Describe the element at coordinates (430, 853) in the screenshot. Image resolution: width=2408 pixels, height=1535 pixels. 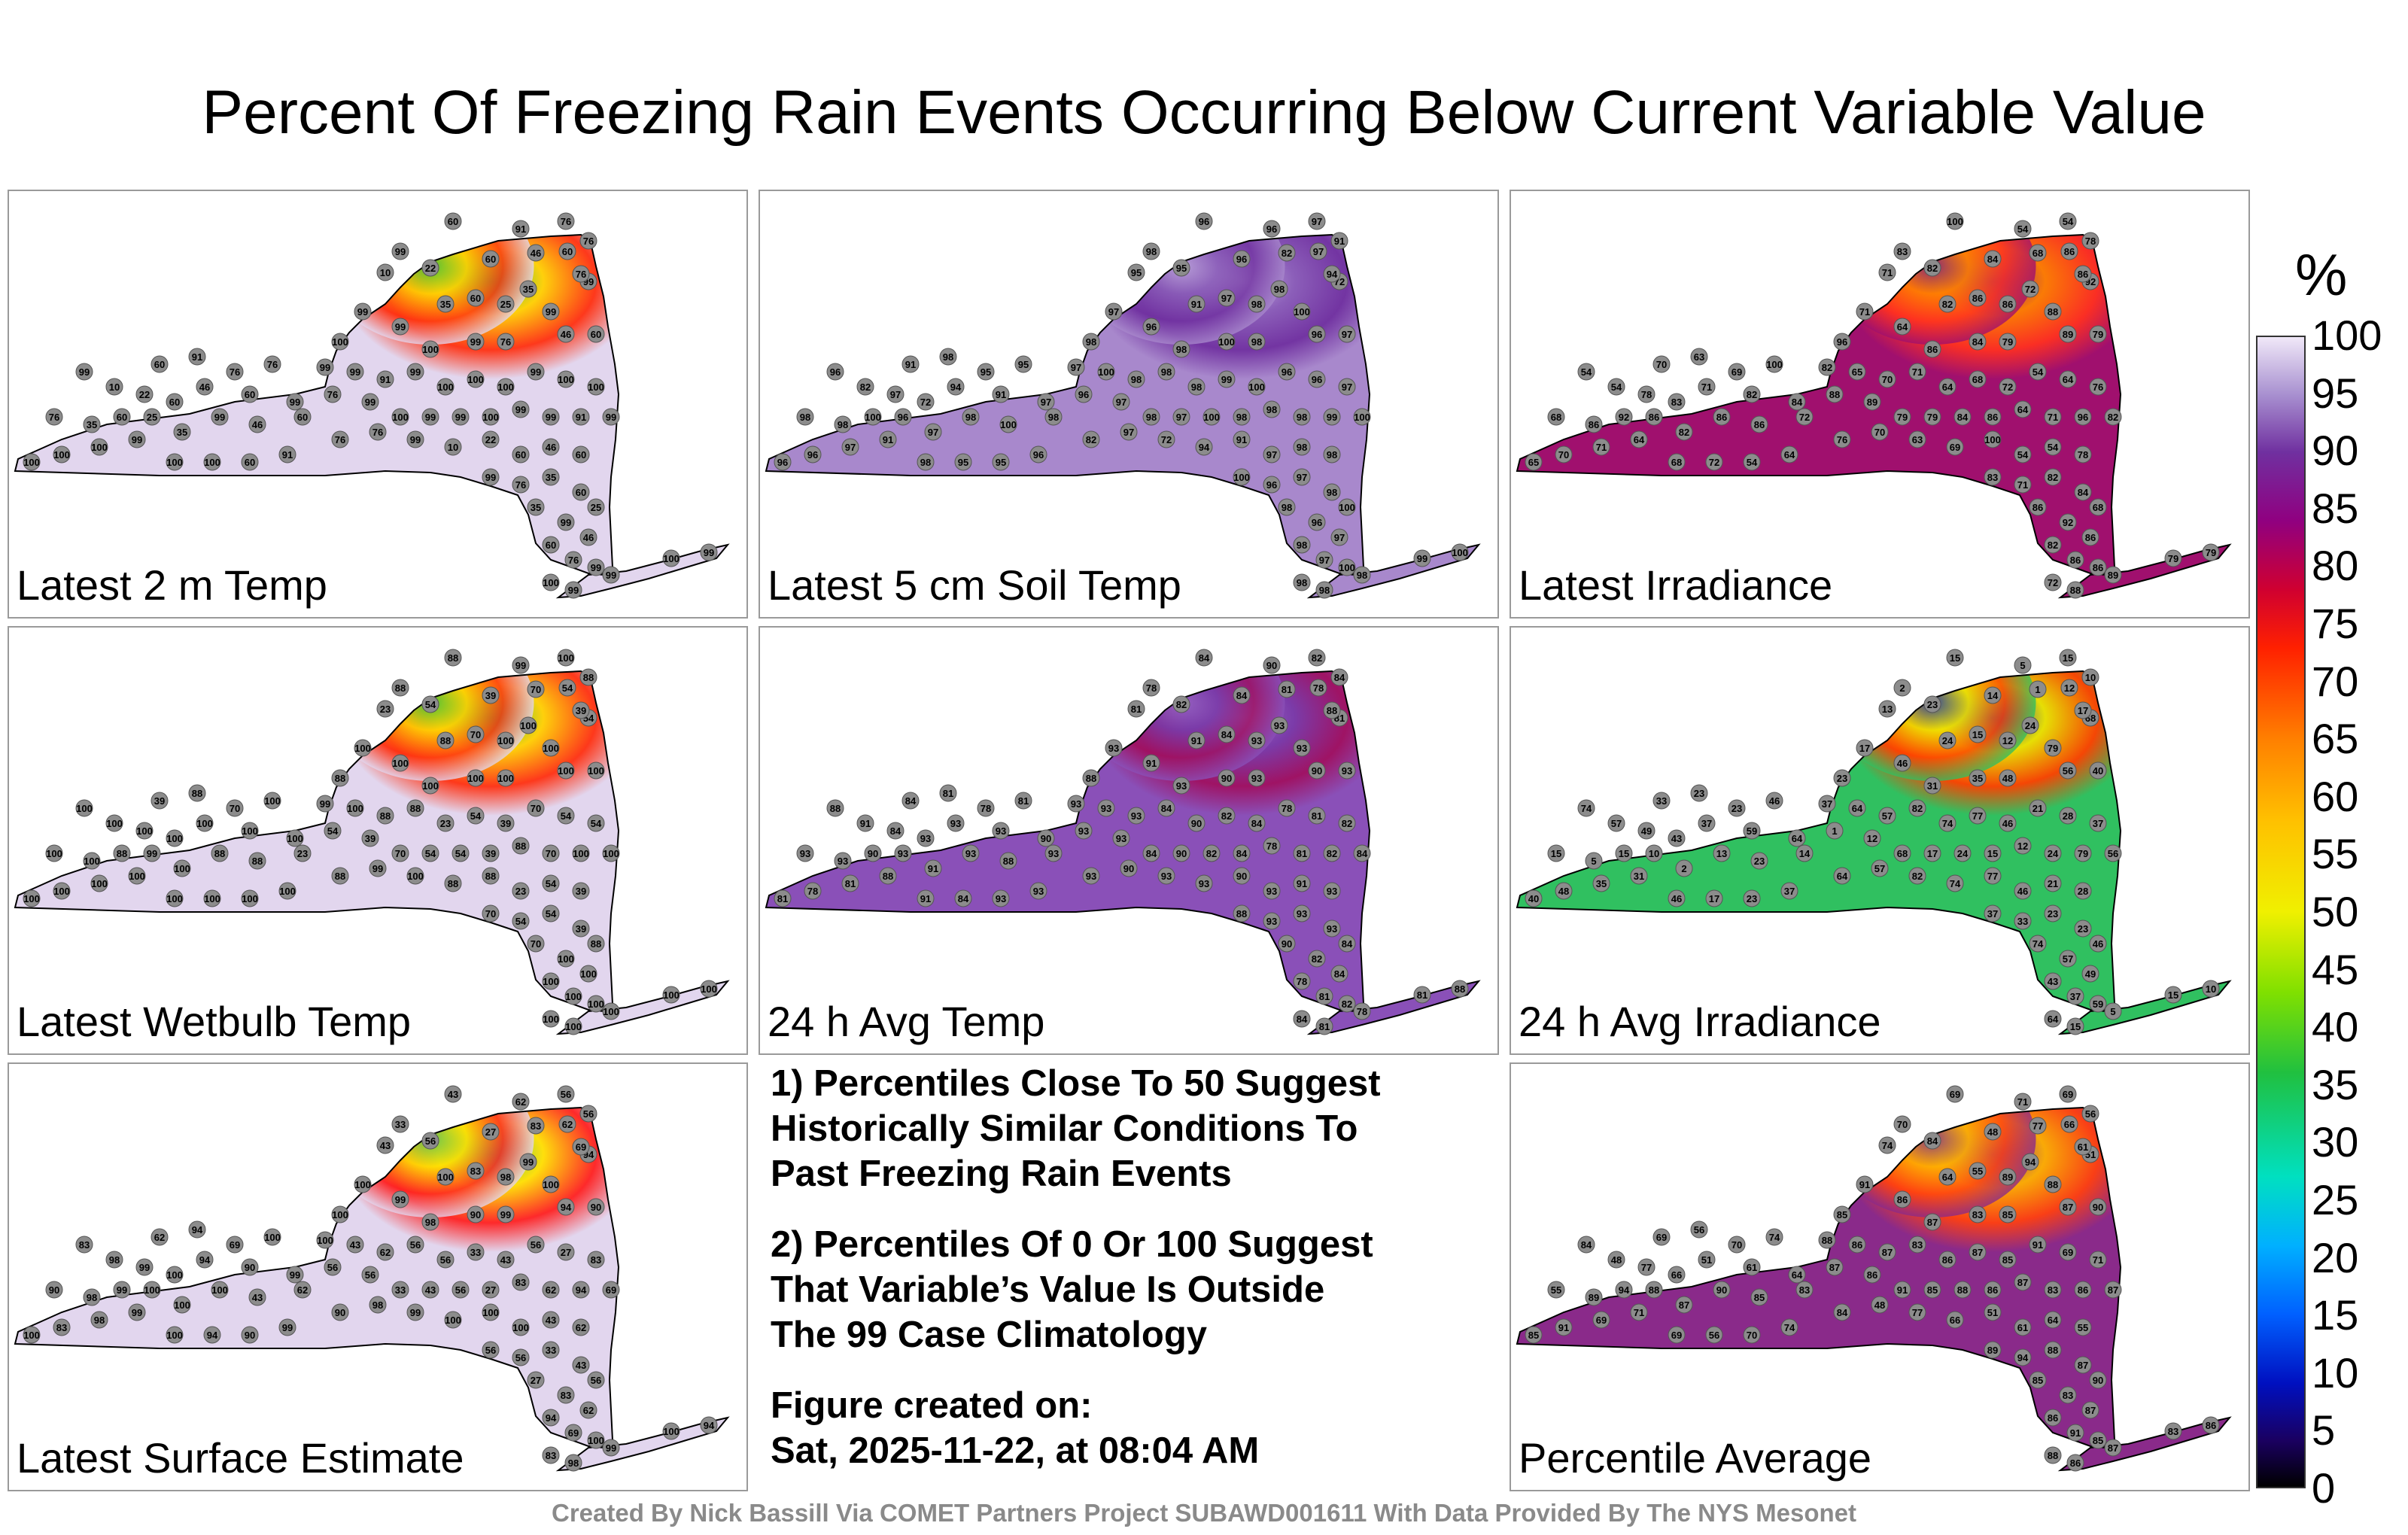
I see `station-value: 54` at that location.